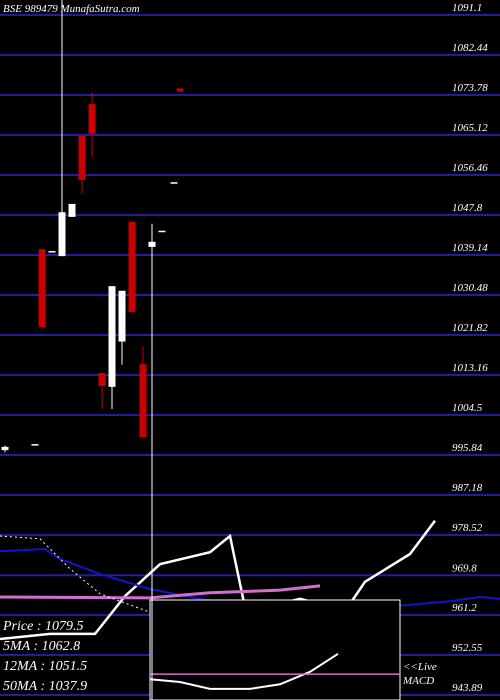  I want to click on macd-lines, so click(274, 671).